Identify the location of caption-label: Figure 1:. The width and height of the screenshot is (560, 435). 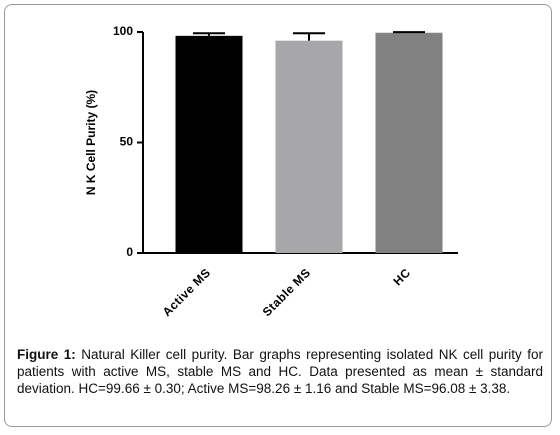
(46, 354).